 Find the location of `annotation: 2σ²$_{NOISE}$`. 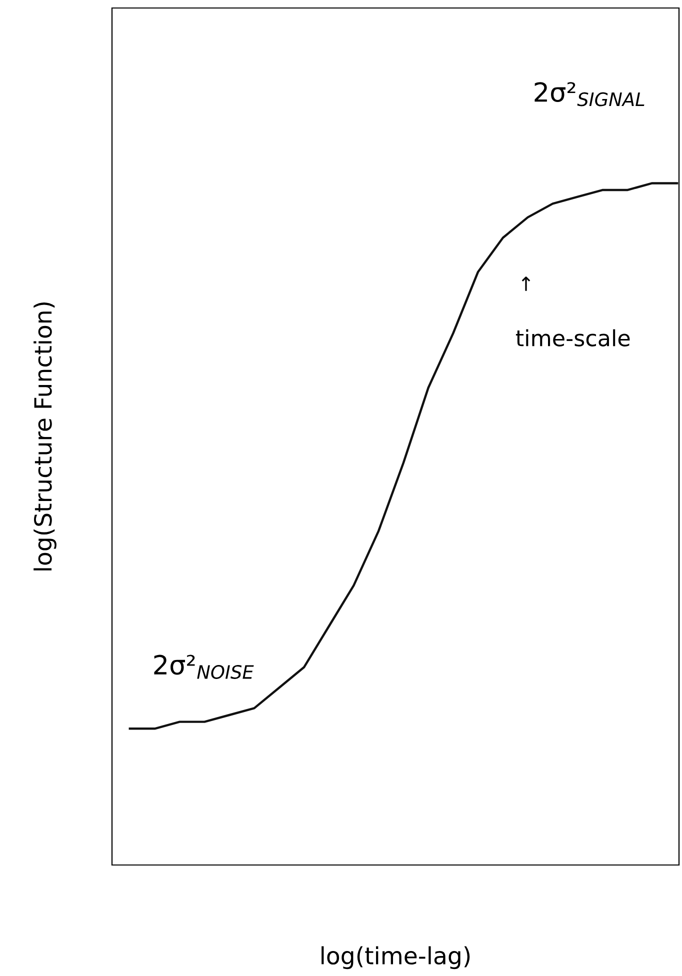

annotation: 2σ²$_{NOISE}$ is located at coordinates (204, 666).